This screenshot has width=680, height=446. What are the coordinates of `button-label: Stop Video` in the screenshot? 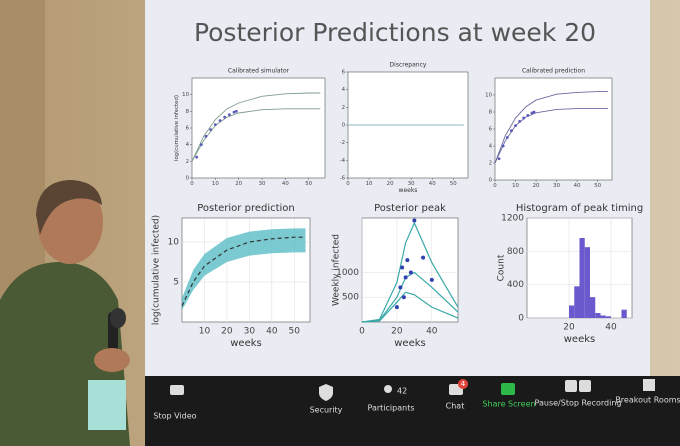 It's located at (174, 416).